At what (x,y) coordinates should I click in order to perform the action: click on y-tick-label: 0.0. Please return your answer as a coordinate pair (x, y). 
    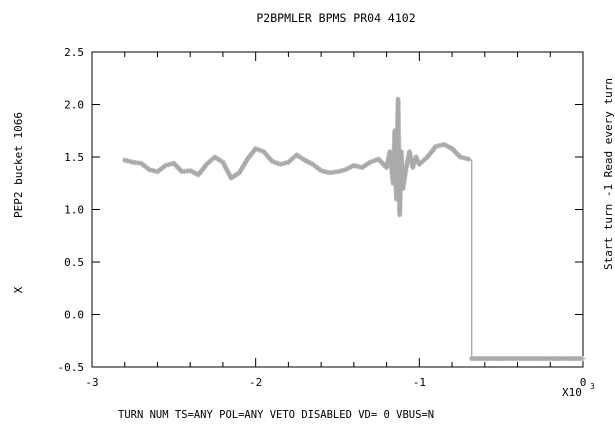
    Looking at the image, I should click on (74, 315).